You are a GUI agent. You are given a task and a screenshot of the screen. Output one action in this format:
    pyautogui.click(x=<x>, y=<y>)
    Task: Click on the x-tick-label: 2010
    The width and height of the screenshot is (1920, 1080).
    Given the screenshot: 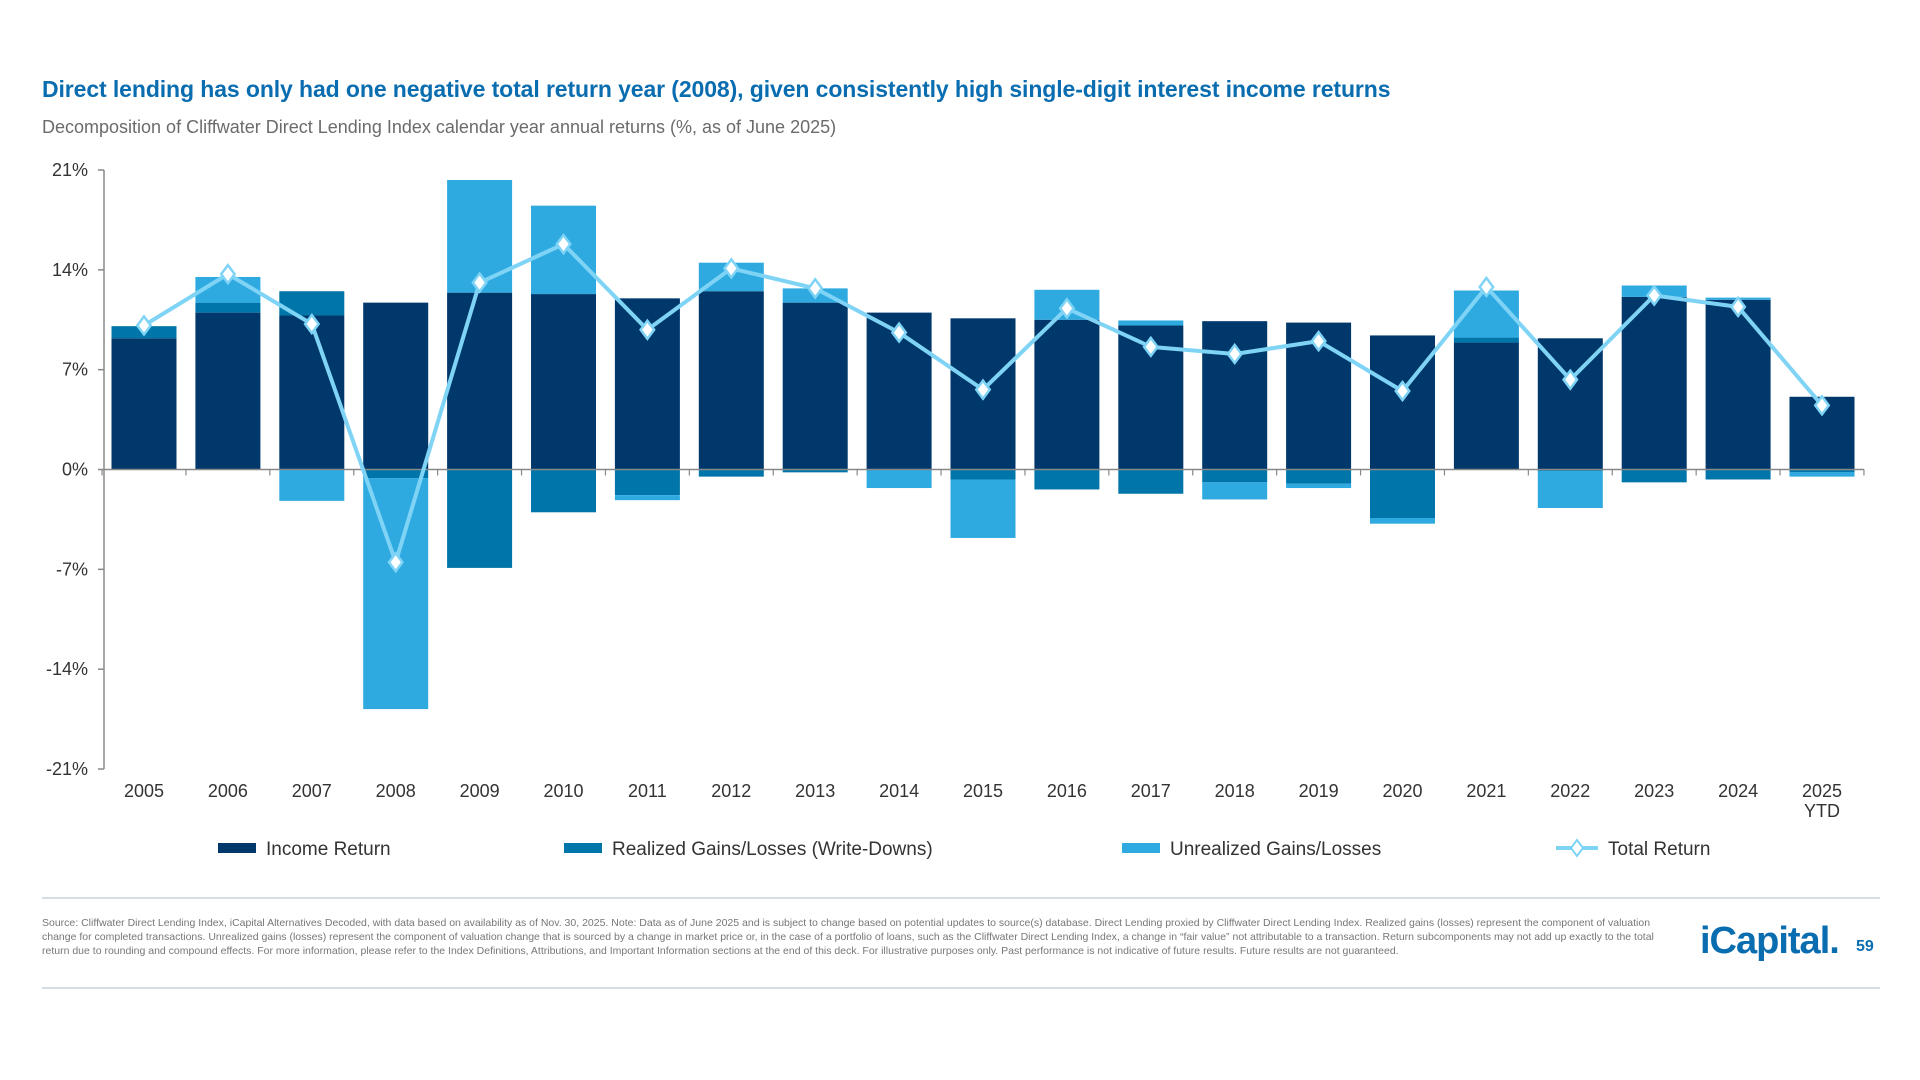 What is the action you would take?
    pyautogui.click(x=563, y=791)
    